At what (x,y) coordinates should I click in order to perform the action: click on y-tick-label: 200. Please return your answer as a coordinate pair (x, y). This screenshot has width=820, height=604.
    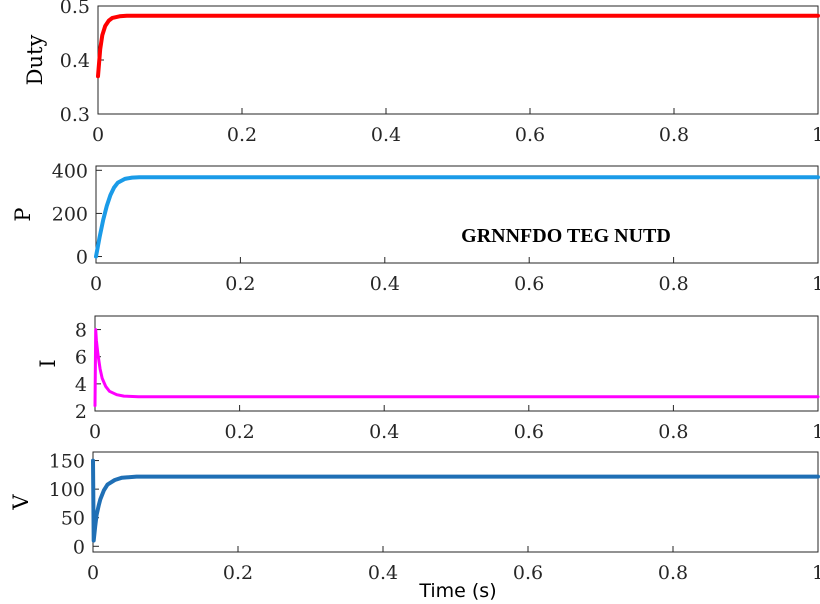
    Looking at the image, I should click on (70, 214).